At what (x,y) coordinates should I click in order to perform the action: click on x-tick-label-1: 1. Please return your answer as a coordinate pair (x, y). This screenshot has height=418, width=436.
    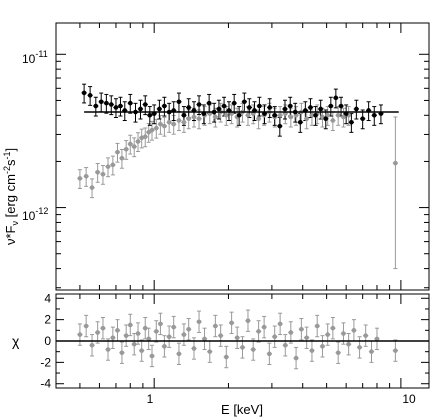
    Looking at the image, I should click on (150, 399).